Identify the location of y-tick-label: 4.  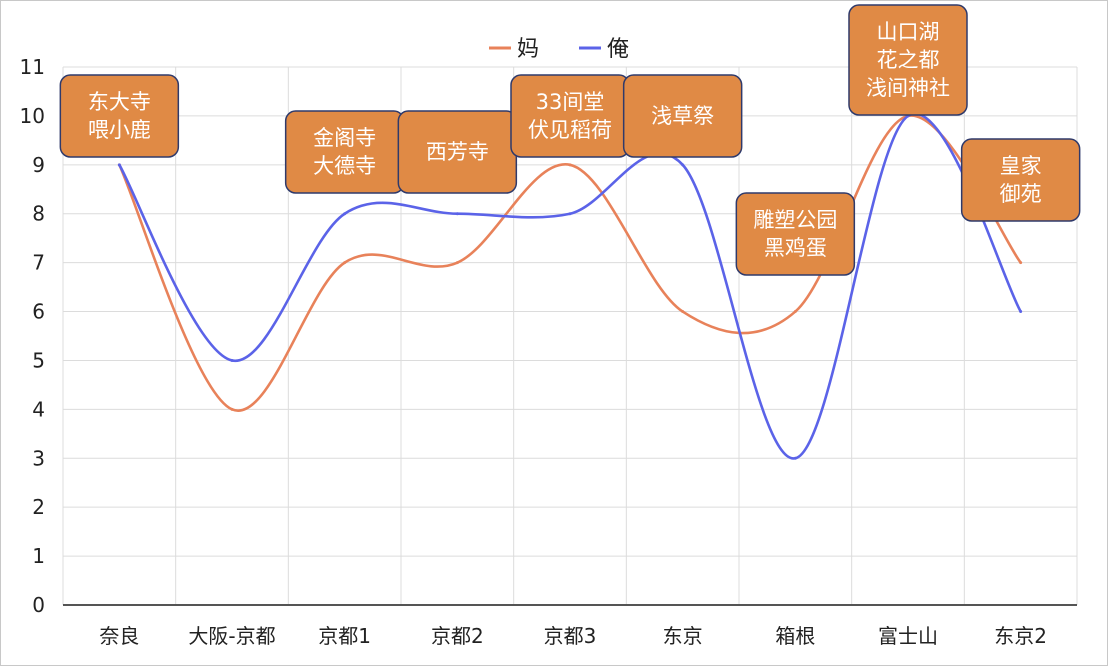
(38, 409).